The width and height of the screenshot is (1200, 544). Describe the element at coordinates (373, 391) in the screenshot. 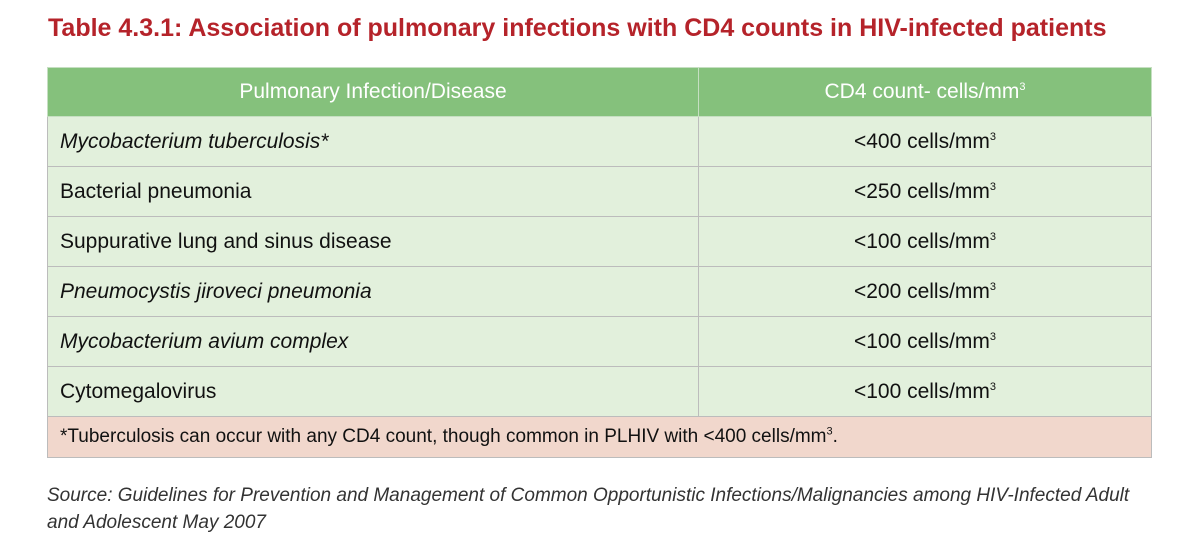

I see `disease-cell: Cytomegalovirus` at that location.